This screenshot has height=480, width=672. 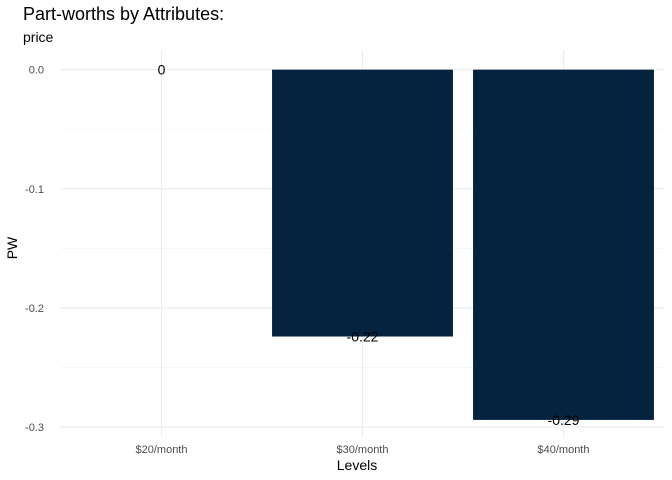 I want to click on data-label-2: -0.22, so click(x=363, y=337).